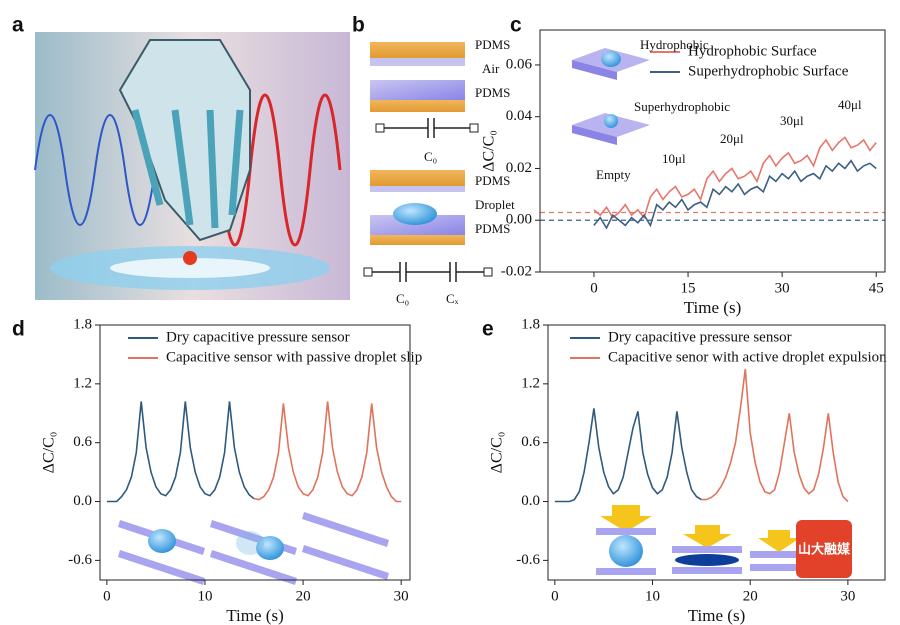 This screenshot has height=625, width=900. What do you see at coordinates (674, 44) in the screenshot?
I see `annotation: Hydrophobic` at bounding box center [674, 44].